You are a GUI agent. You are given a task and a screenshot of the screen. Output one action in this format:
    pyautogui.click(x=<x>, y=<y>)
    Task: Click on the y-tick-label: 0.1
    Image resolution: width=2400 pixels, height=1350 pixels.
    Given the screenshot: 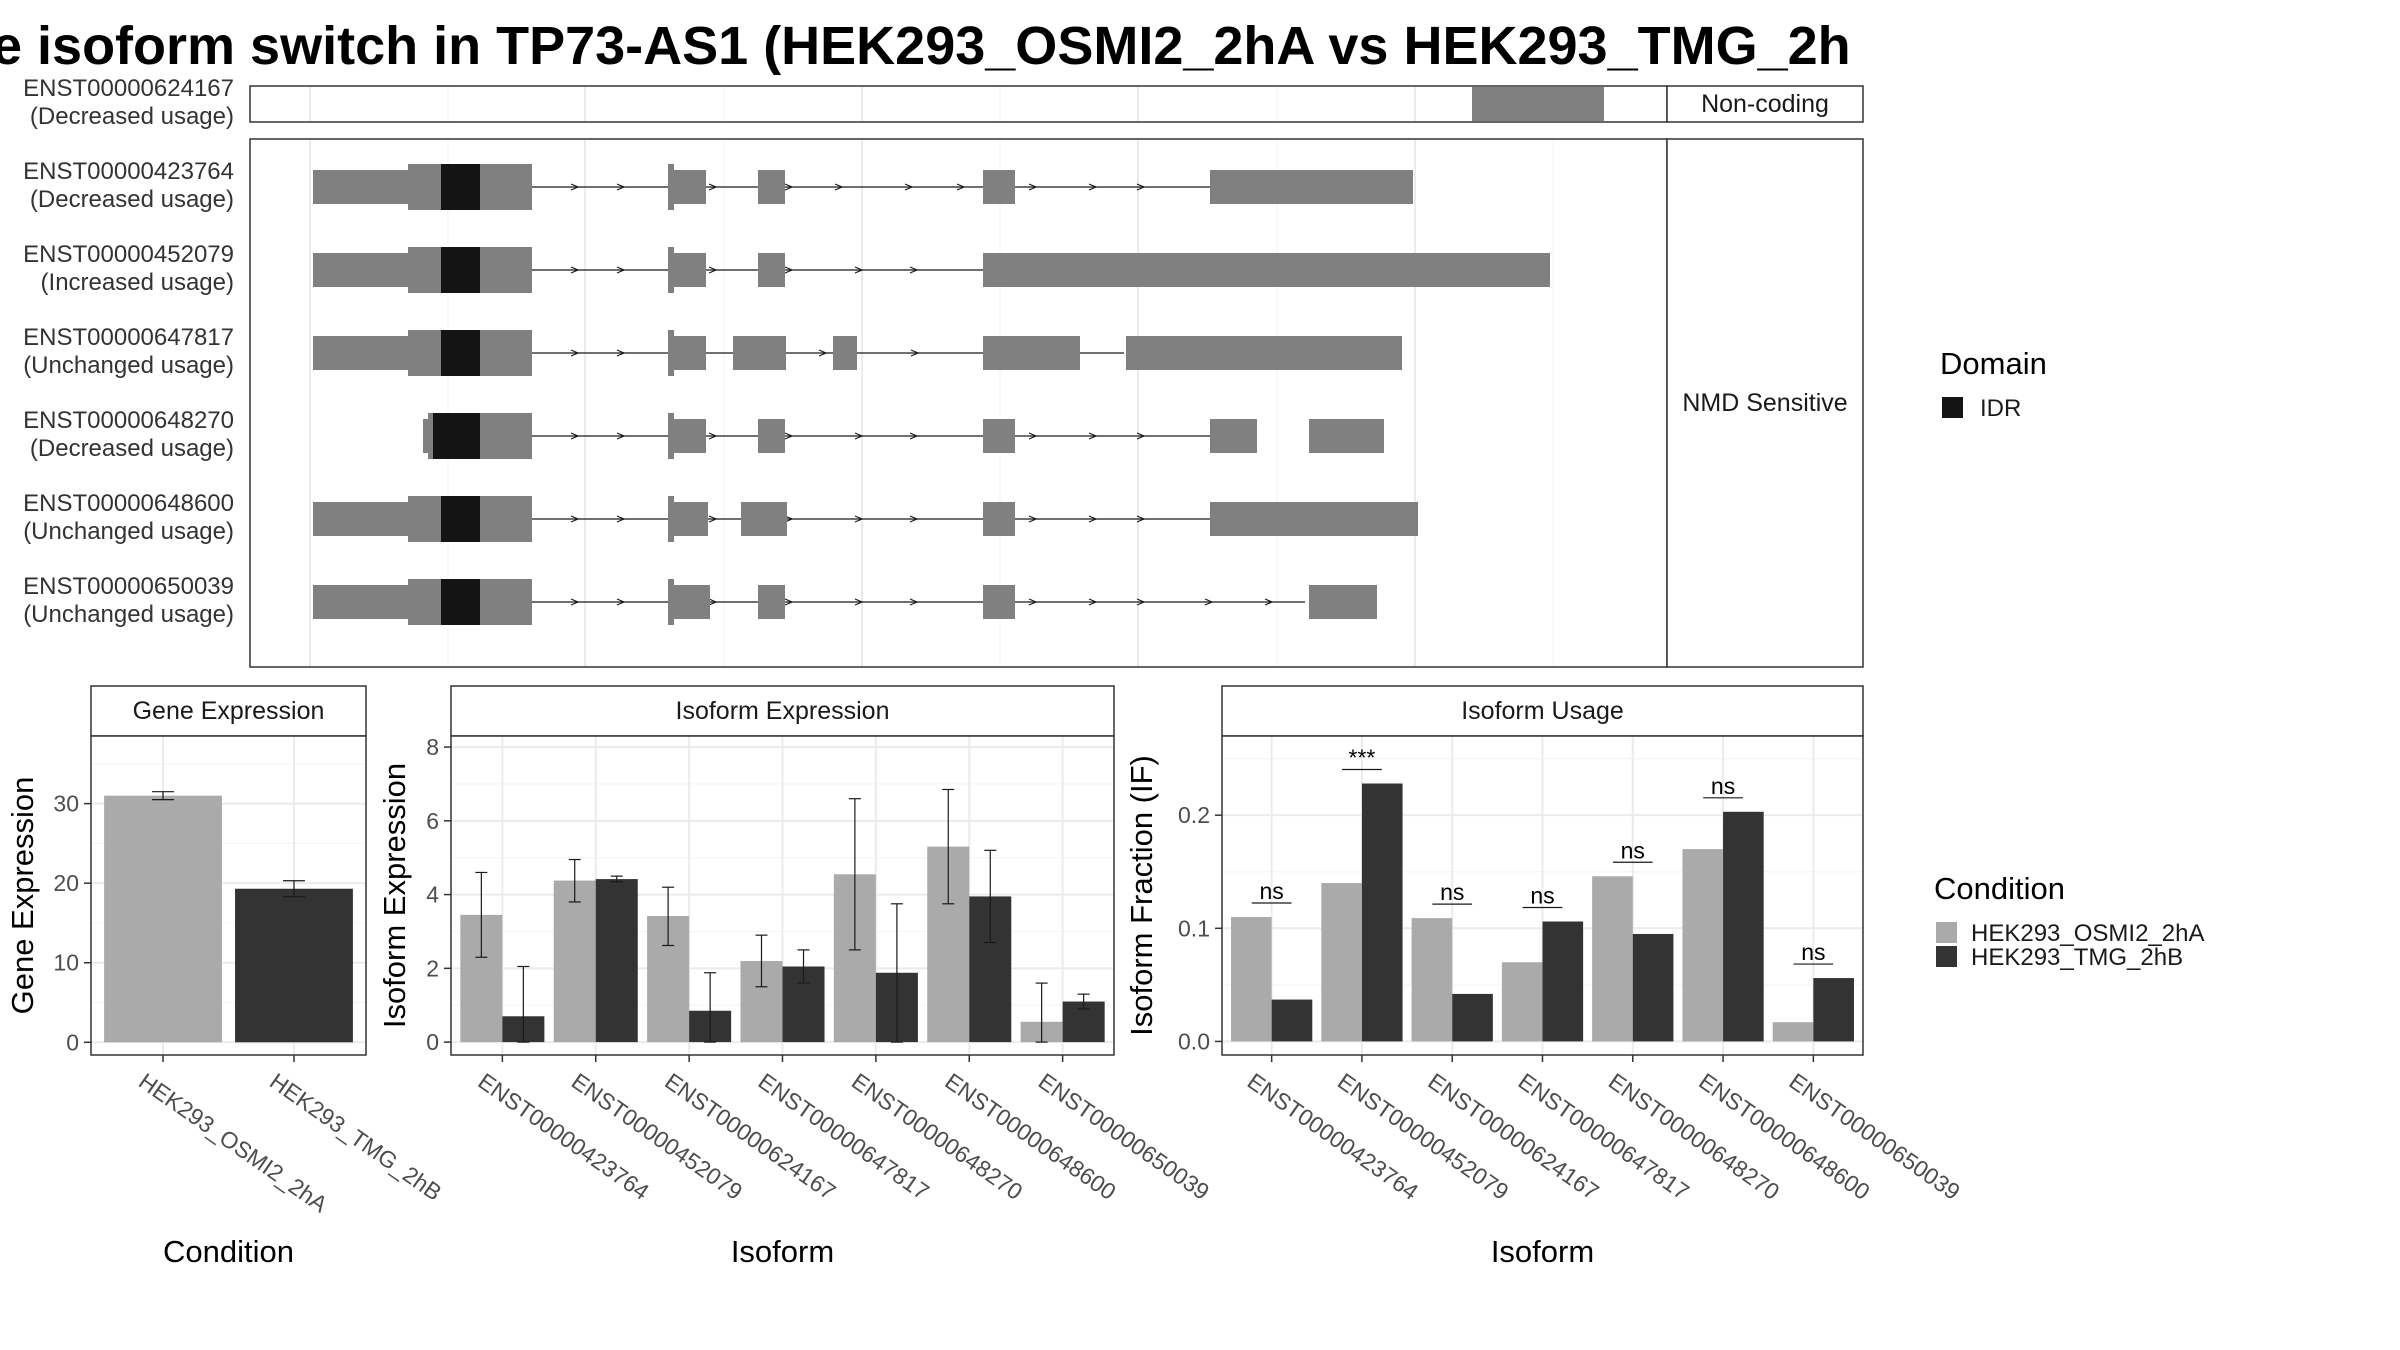 What is the action you would take?
    pyautogui.click(x=1194, y=928)
    